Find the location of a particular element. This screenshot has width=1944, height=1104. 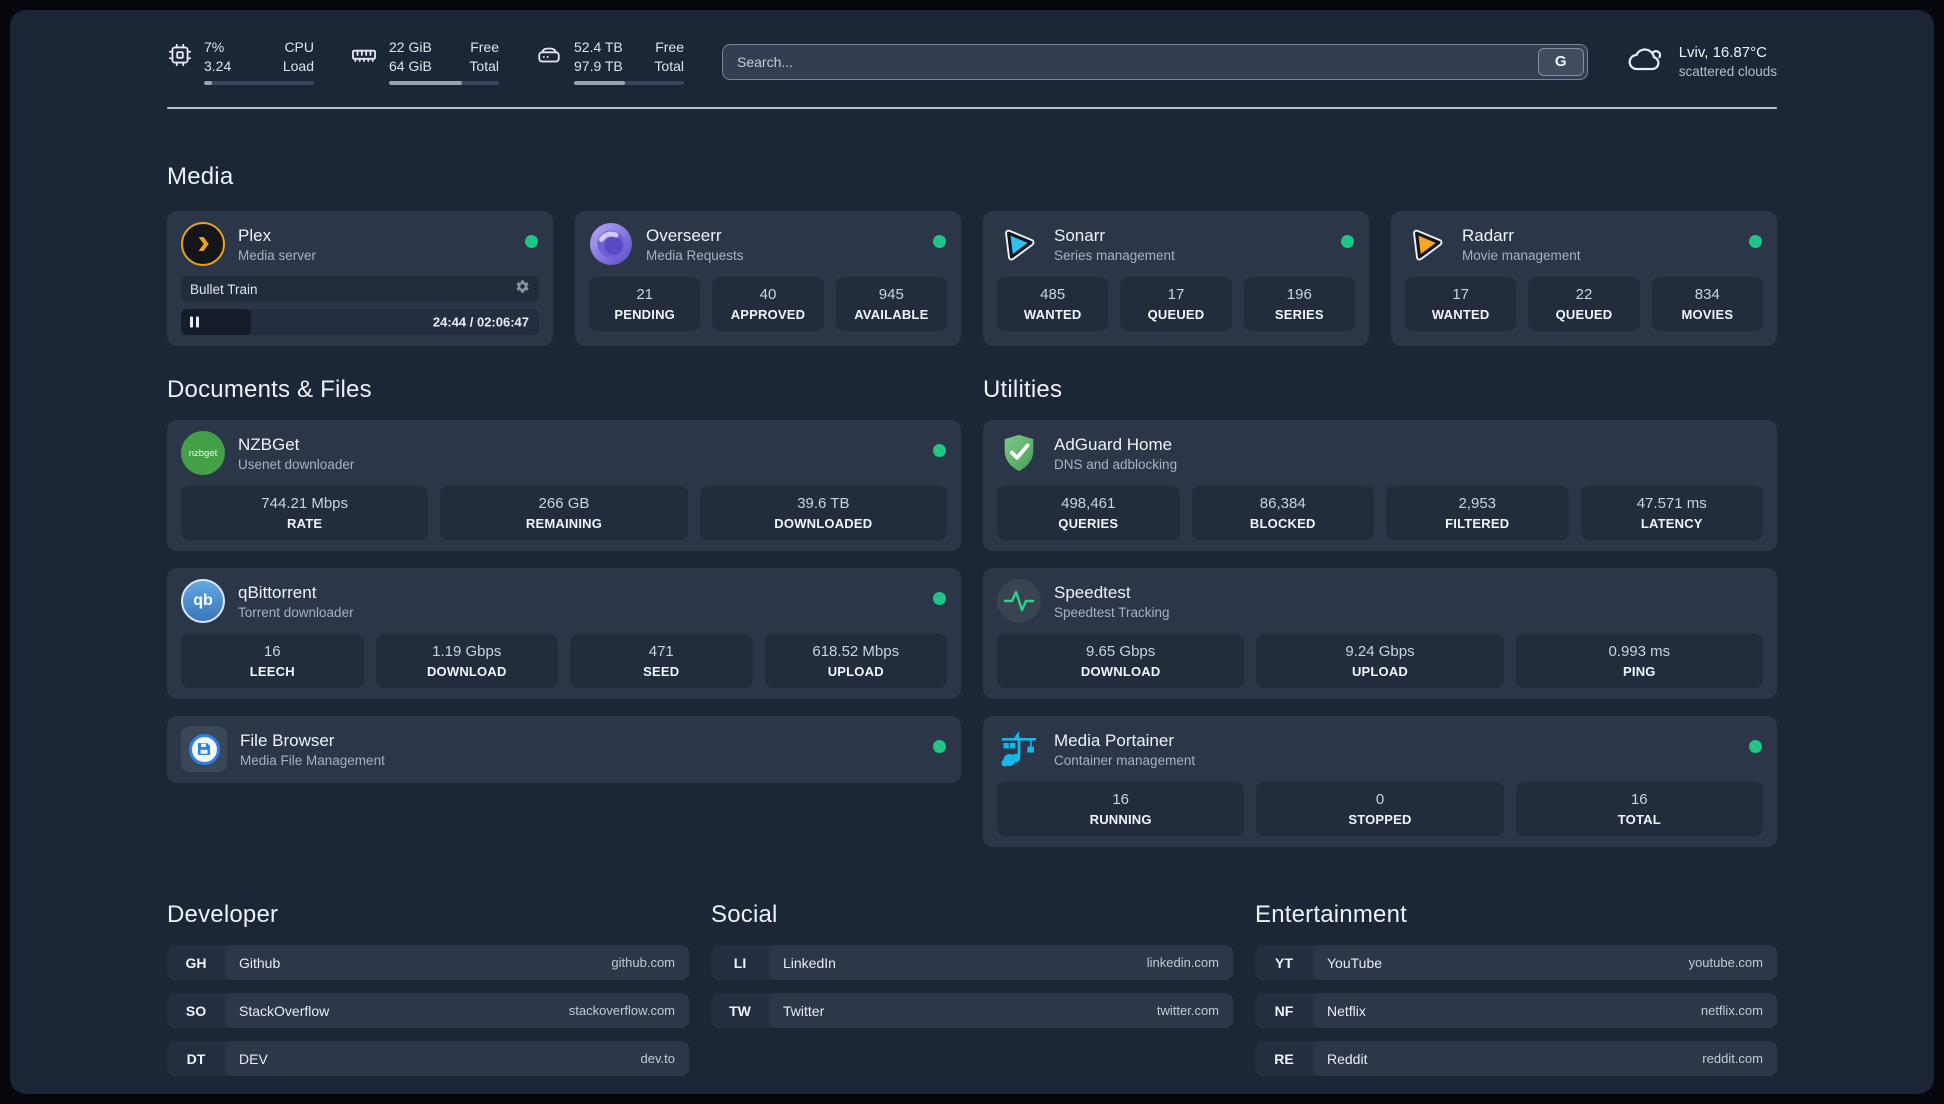

stat-label: RATE is located at coordinates (305, 523).